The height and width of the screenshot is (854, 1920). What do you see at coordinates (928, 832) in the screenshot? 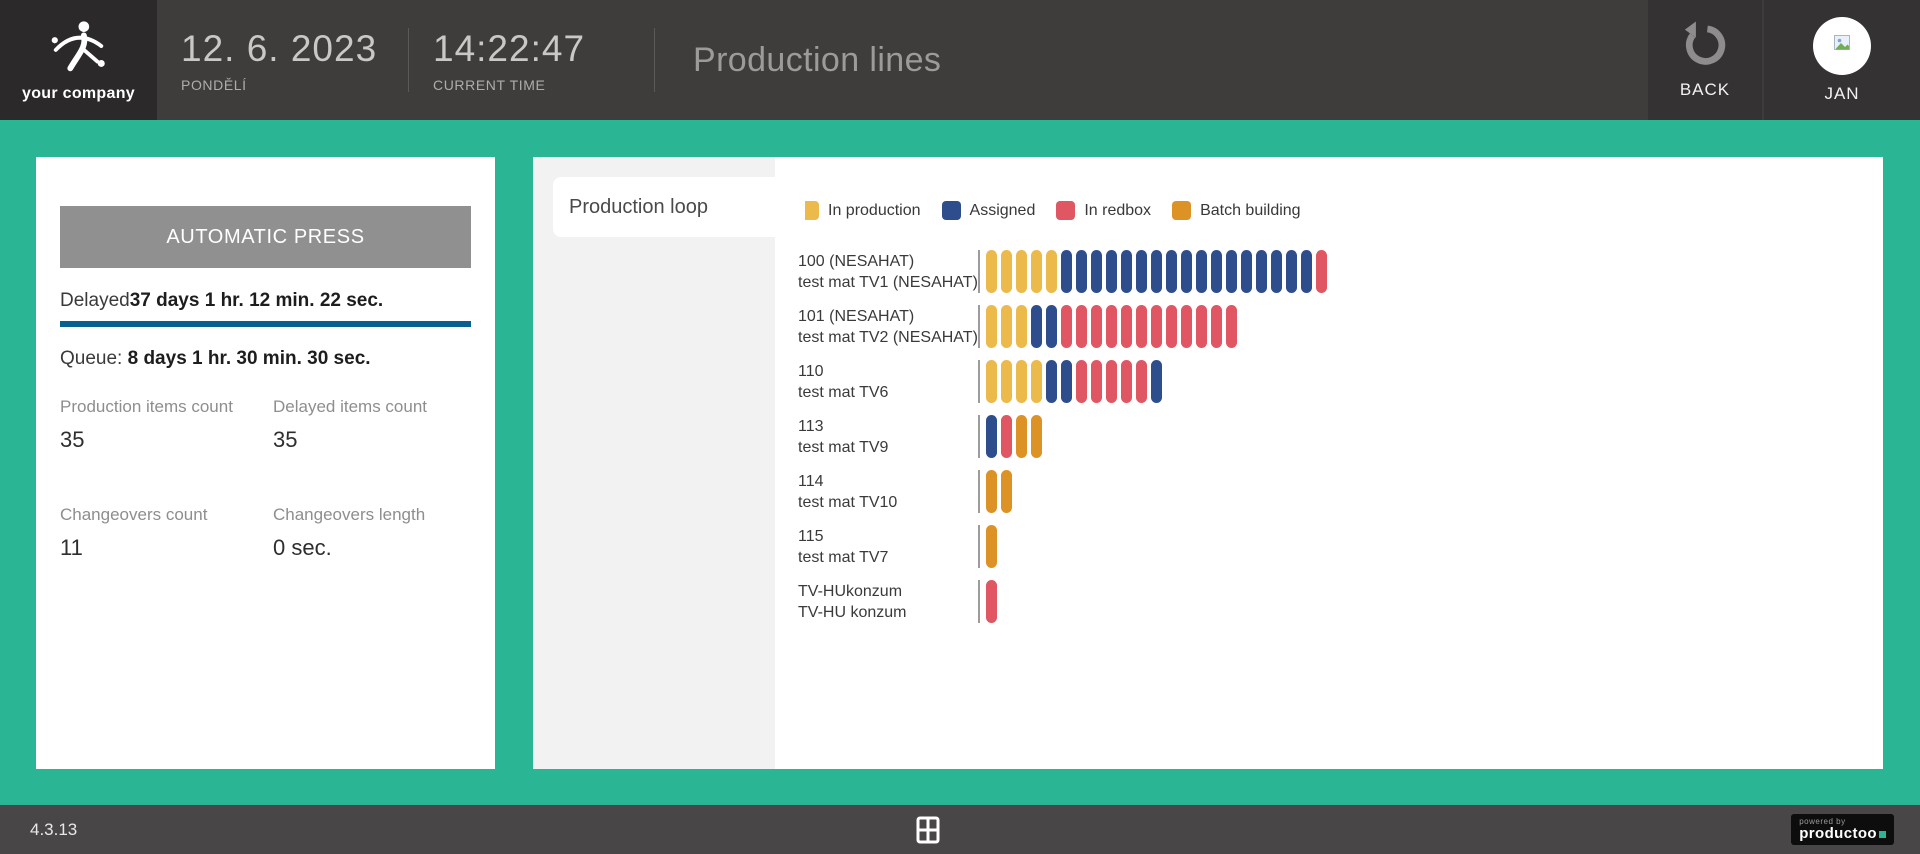
I see `grid-window-icon` at bounding box center [928, 832].